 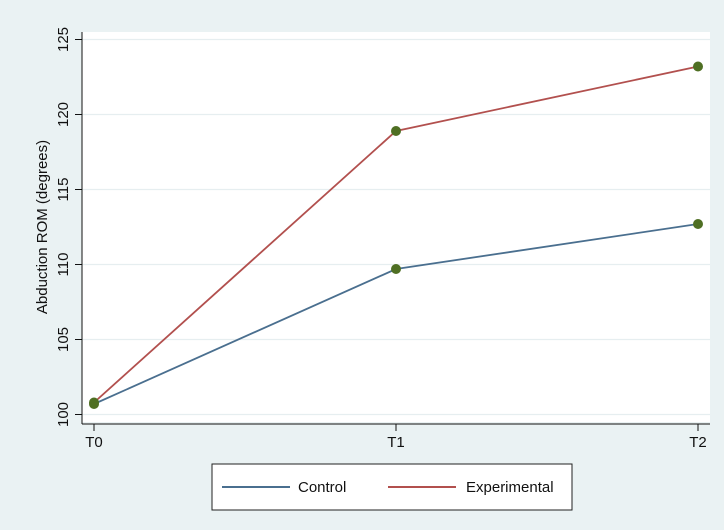 What do you see at coordinates (94, 402) in the screenshot?
I see `data-point-experimental-t0` at bounding box center [94, 402].